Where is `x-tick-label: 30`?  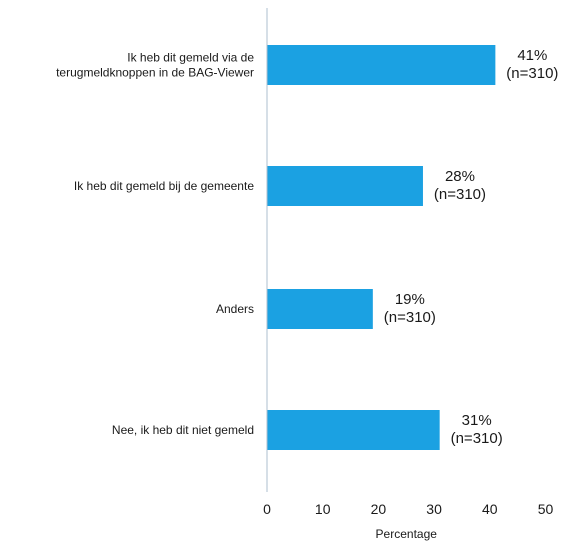 x-tick-label: 30 is located at coordinates (434, 509).